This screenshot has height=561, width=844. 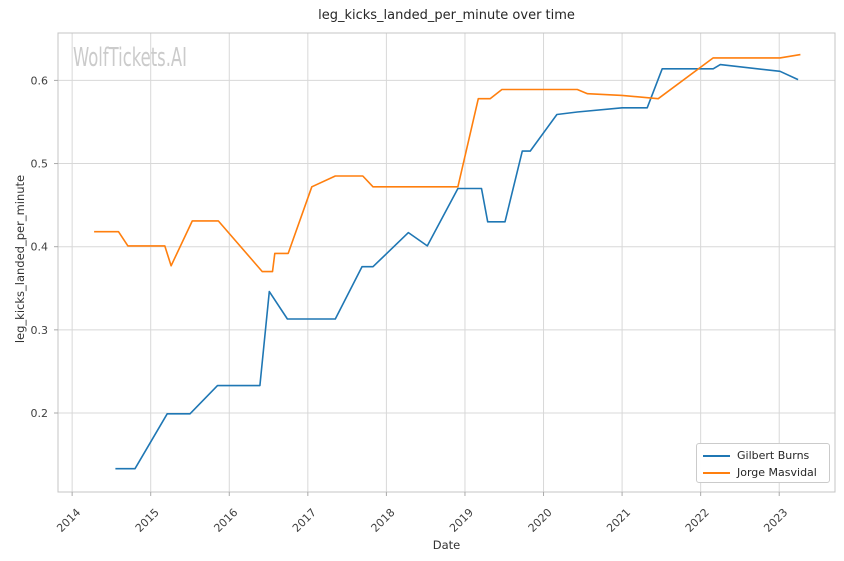 I want to click on y-axis-label: leg_kicks_landed_per_minute, so click(x=20, y=259).